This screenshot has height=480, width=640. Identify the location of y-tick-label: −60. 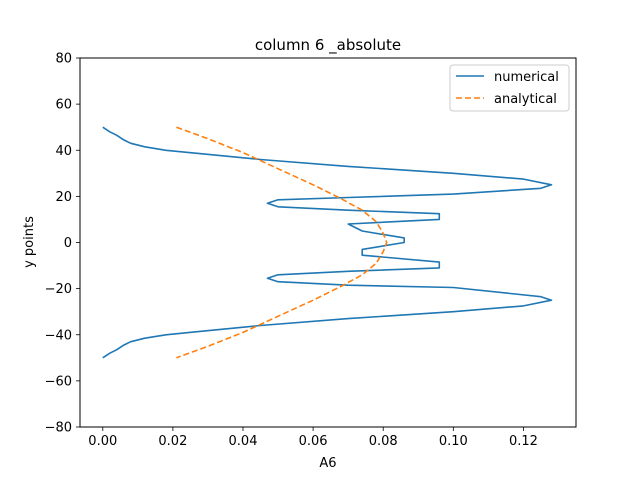
(58, 381).